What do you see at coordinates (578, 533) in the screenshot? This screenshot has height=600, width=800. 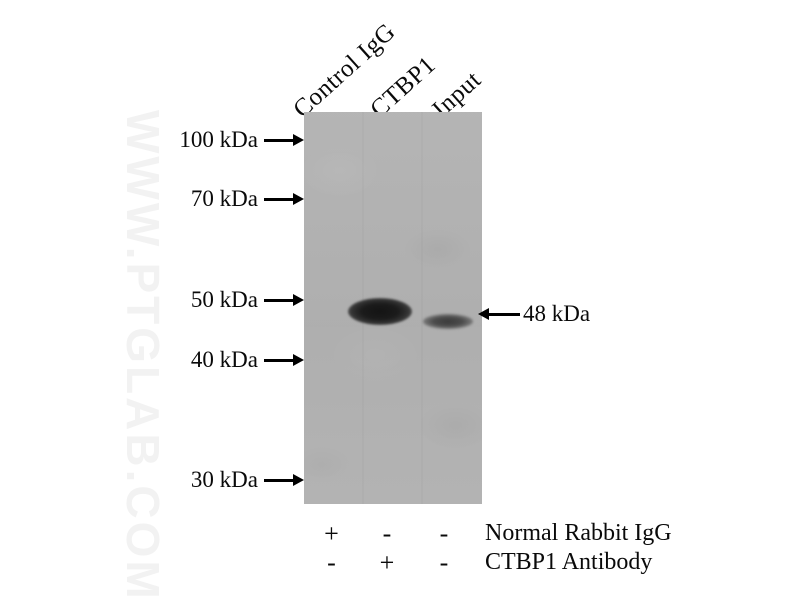 I see `matrix-label-normal-rabbit-igg: Normal Rabbit IgG` at bounding box center [578, 533].